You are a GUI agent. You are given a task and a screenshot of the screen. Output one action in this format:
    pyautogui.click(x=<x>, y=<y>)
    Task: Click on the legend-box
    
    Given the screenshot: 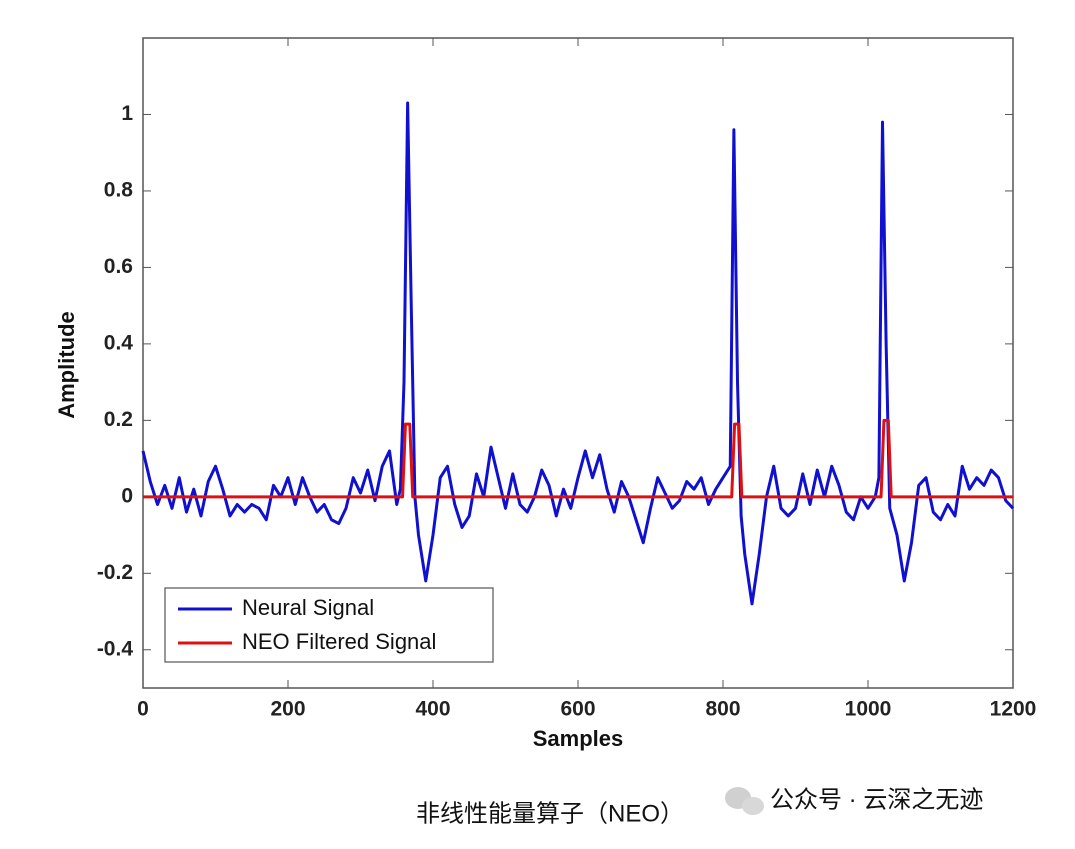 What is the action you would take?
    pyautogui.click(x=329, y=625)
    